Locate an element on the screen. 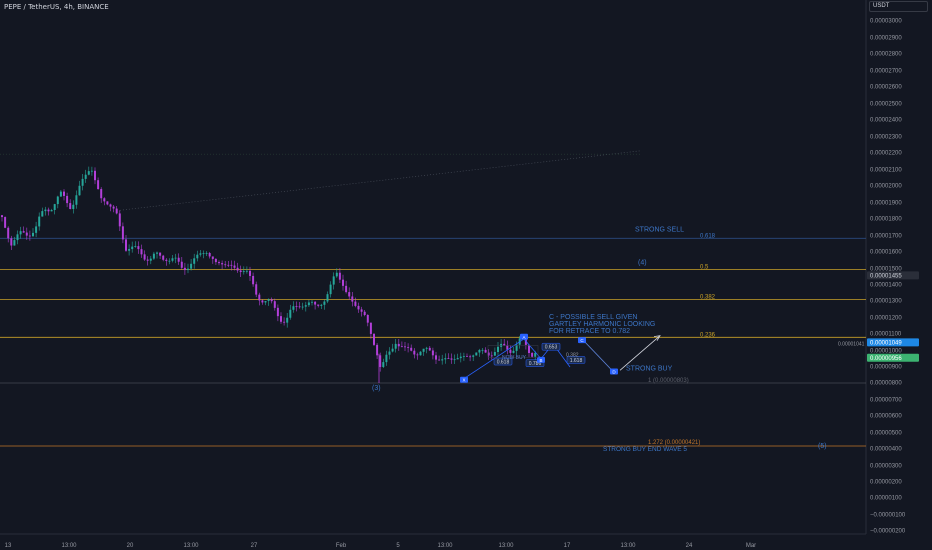 This screenshot has width=932, height=550. y-tick-label: 0.00000400 is located at coordinates (886, 450).